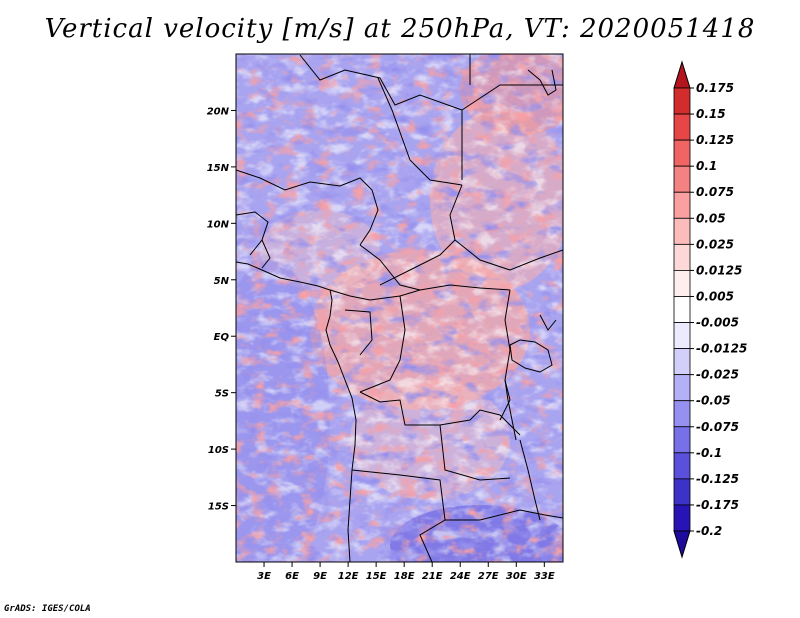 This screenshot has height=618, width=800. What do you see at coordinates (715, 192) in the screenshot?
I see `colorbar-label: 0.075` at bounding box center [715, 192].